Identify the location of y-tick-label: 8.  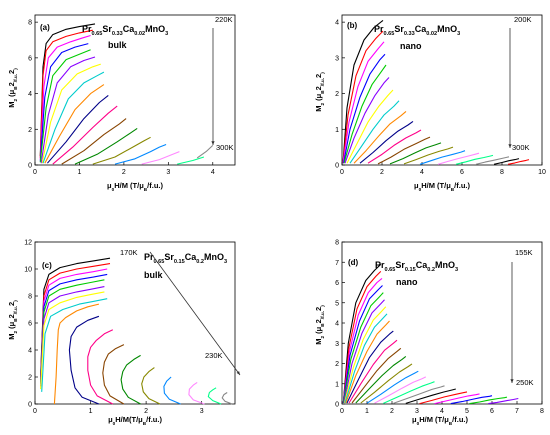
(337, 243).